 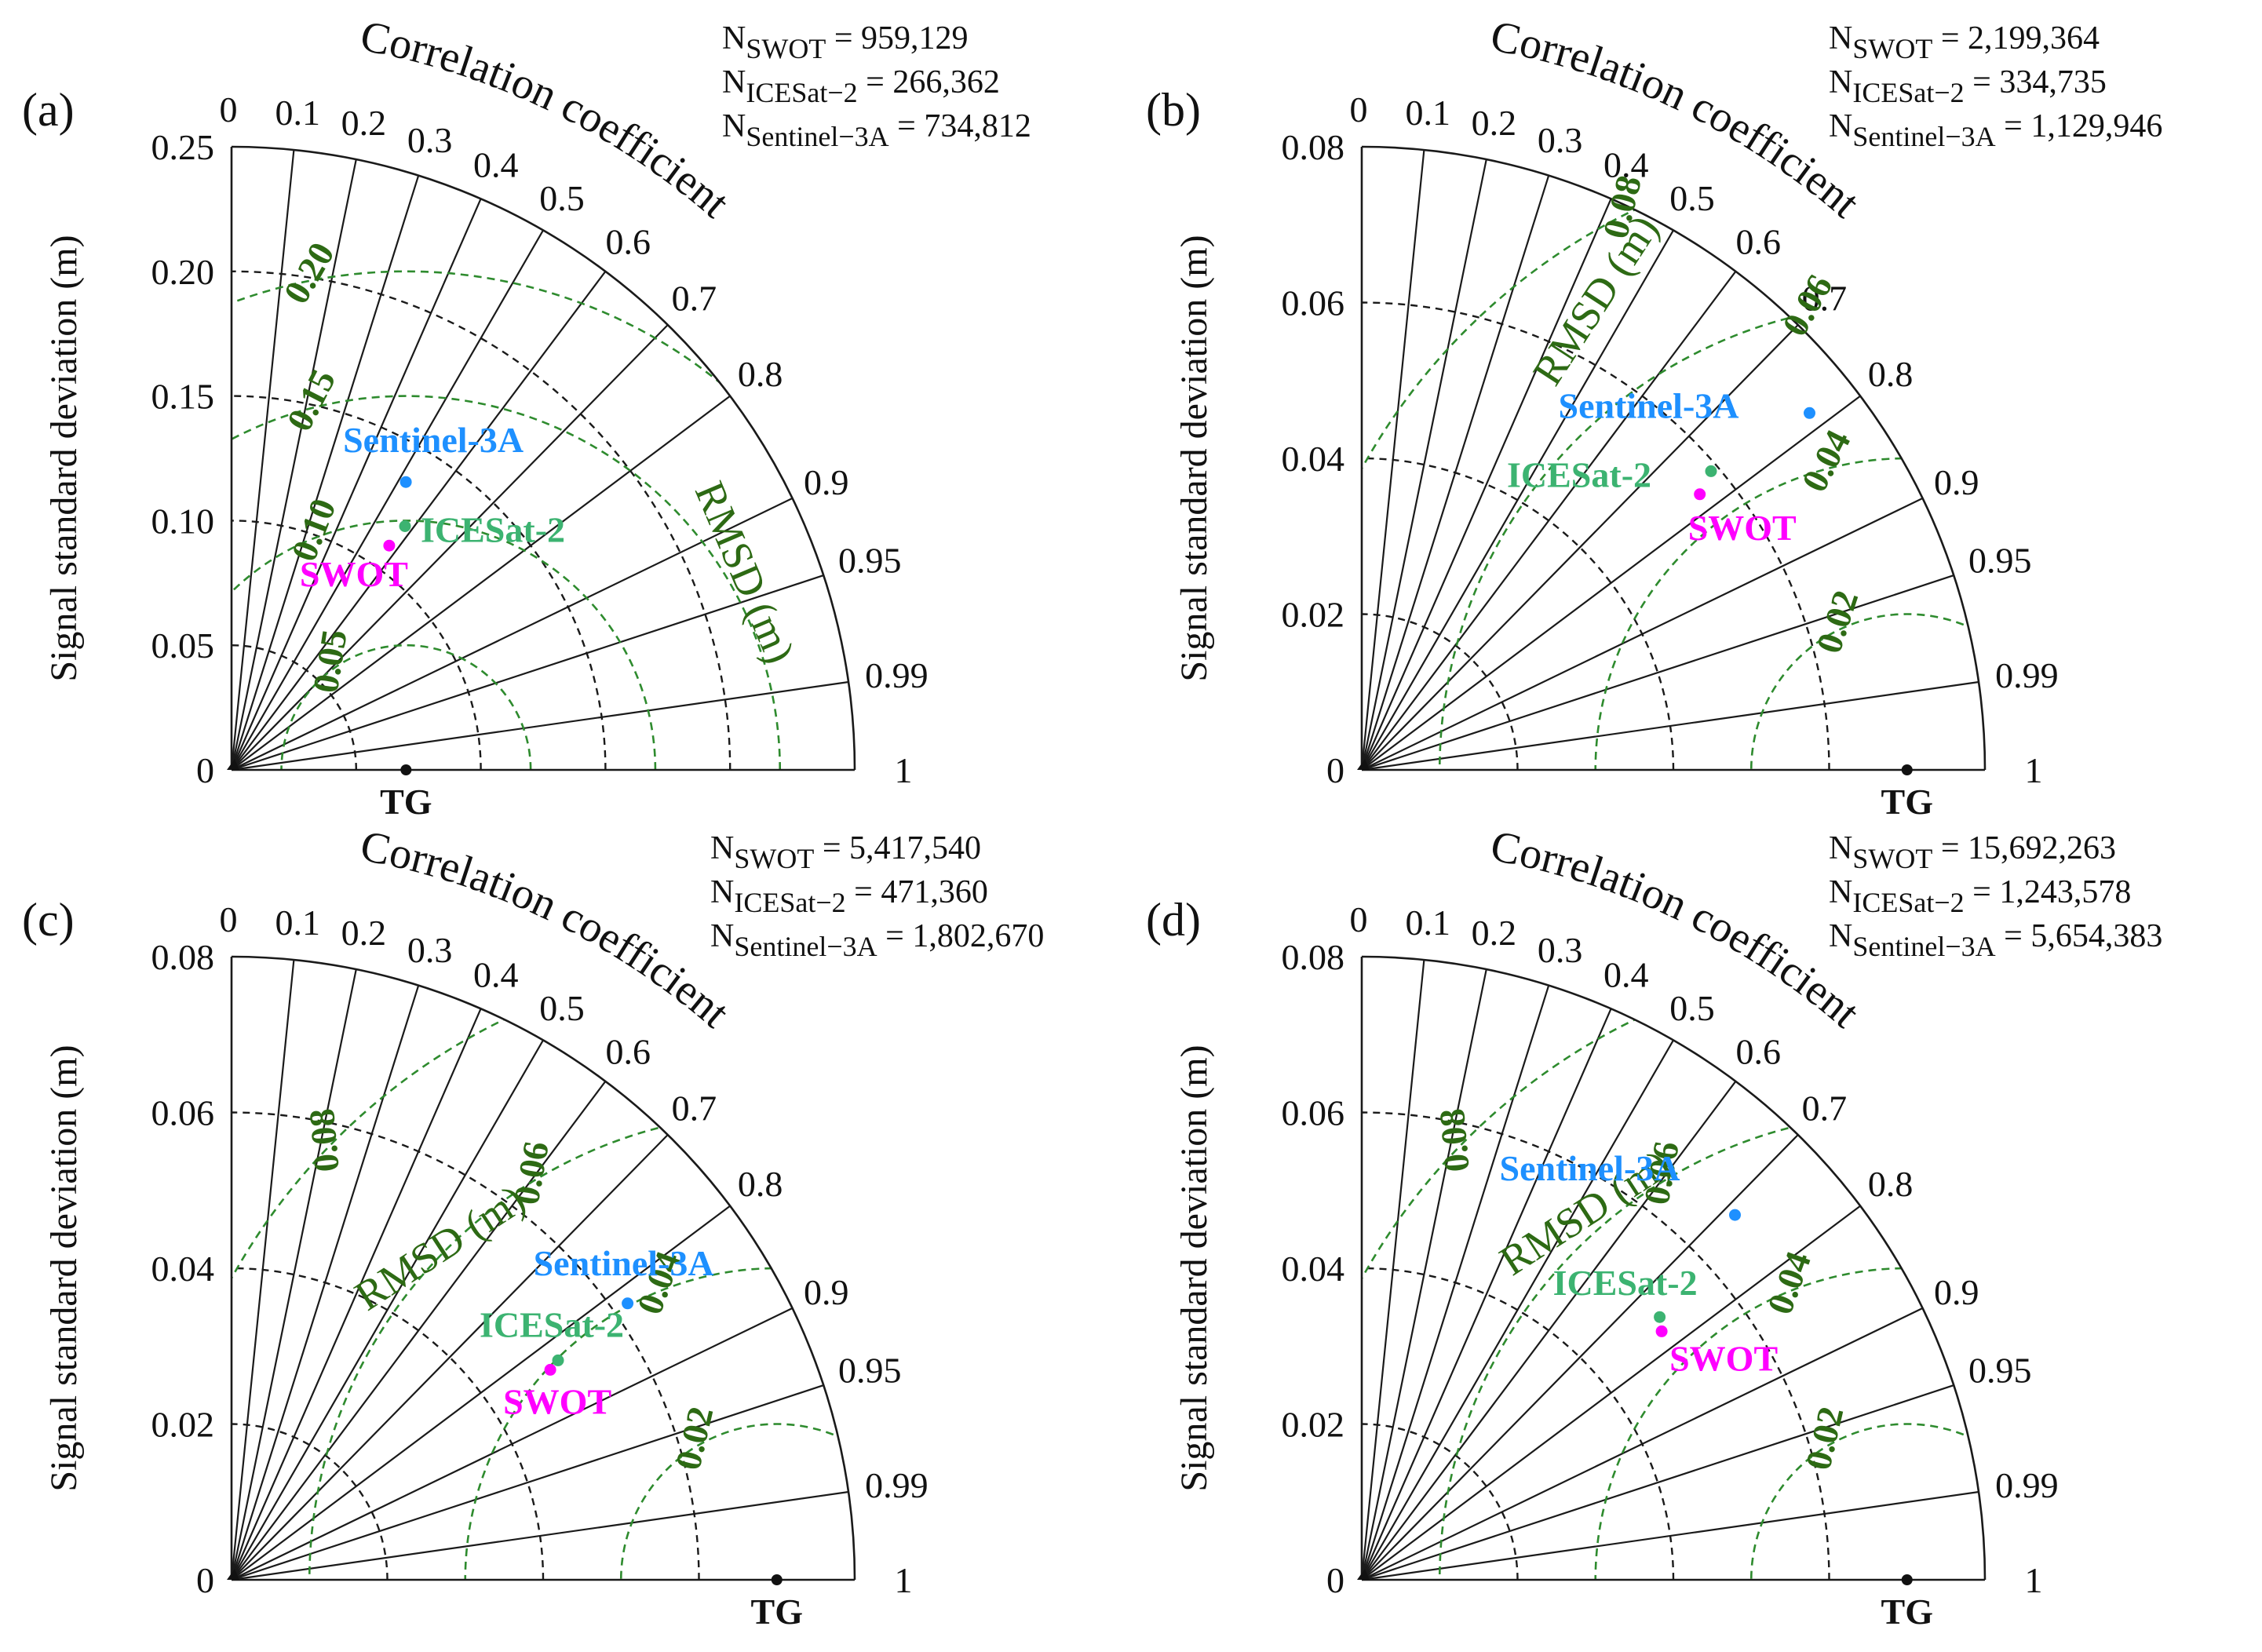 What do you see at coordinates (897, 38) in the screenshot?
I see `count-value: = 959,129` at bounding box center [897, 38].